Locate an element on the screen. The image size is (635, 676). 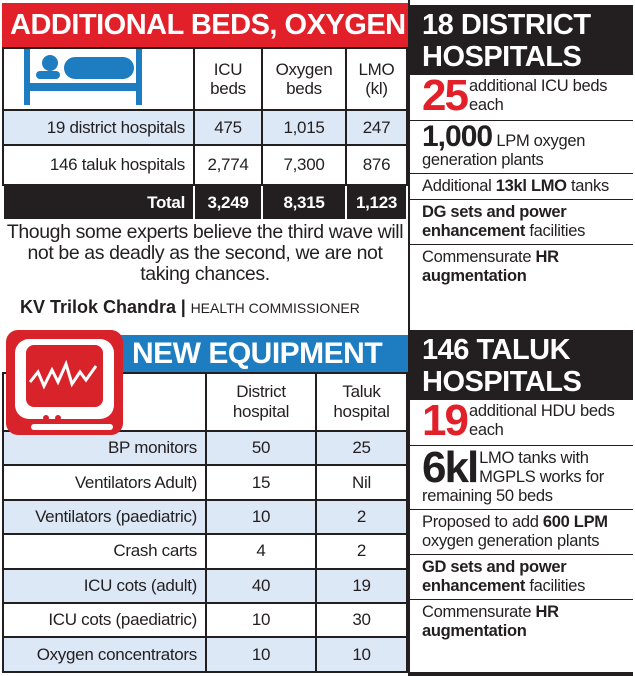
district-item-hr: Commensurate HR augmentation is located at coordinates (521, 267).